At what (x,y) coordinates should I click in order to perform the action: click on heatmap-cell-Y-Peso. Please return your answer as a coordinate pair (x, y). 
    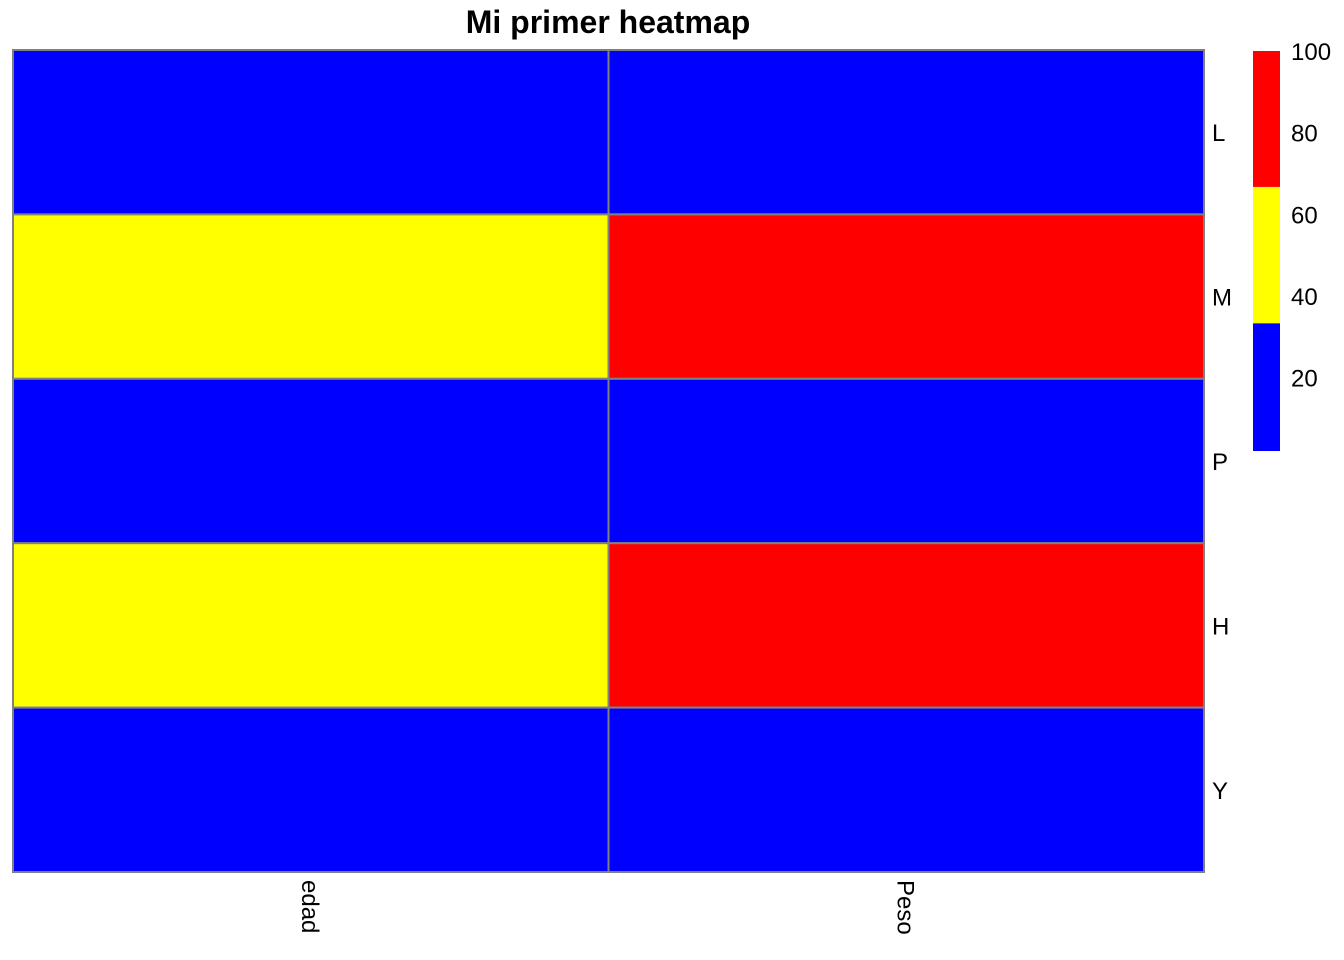
    Looking at the image, I should click on (906, 789).